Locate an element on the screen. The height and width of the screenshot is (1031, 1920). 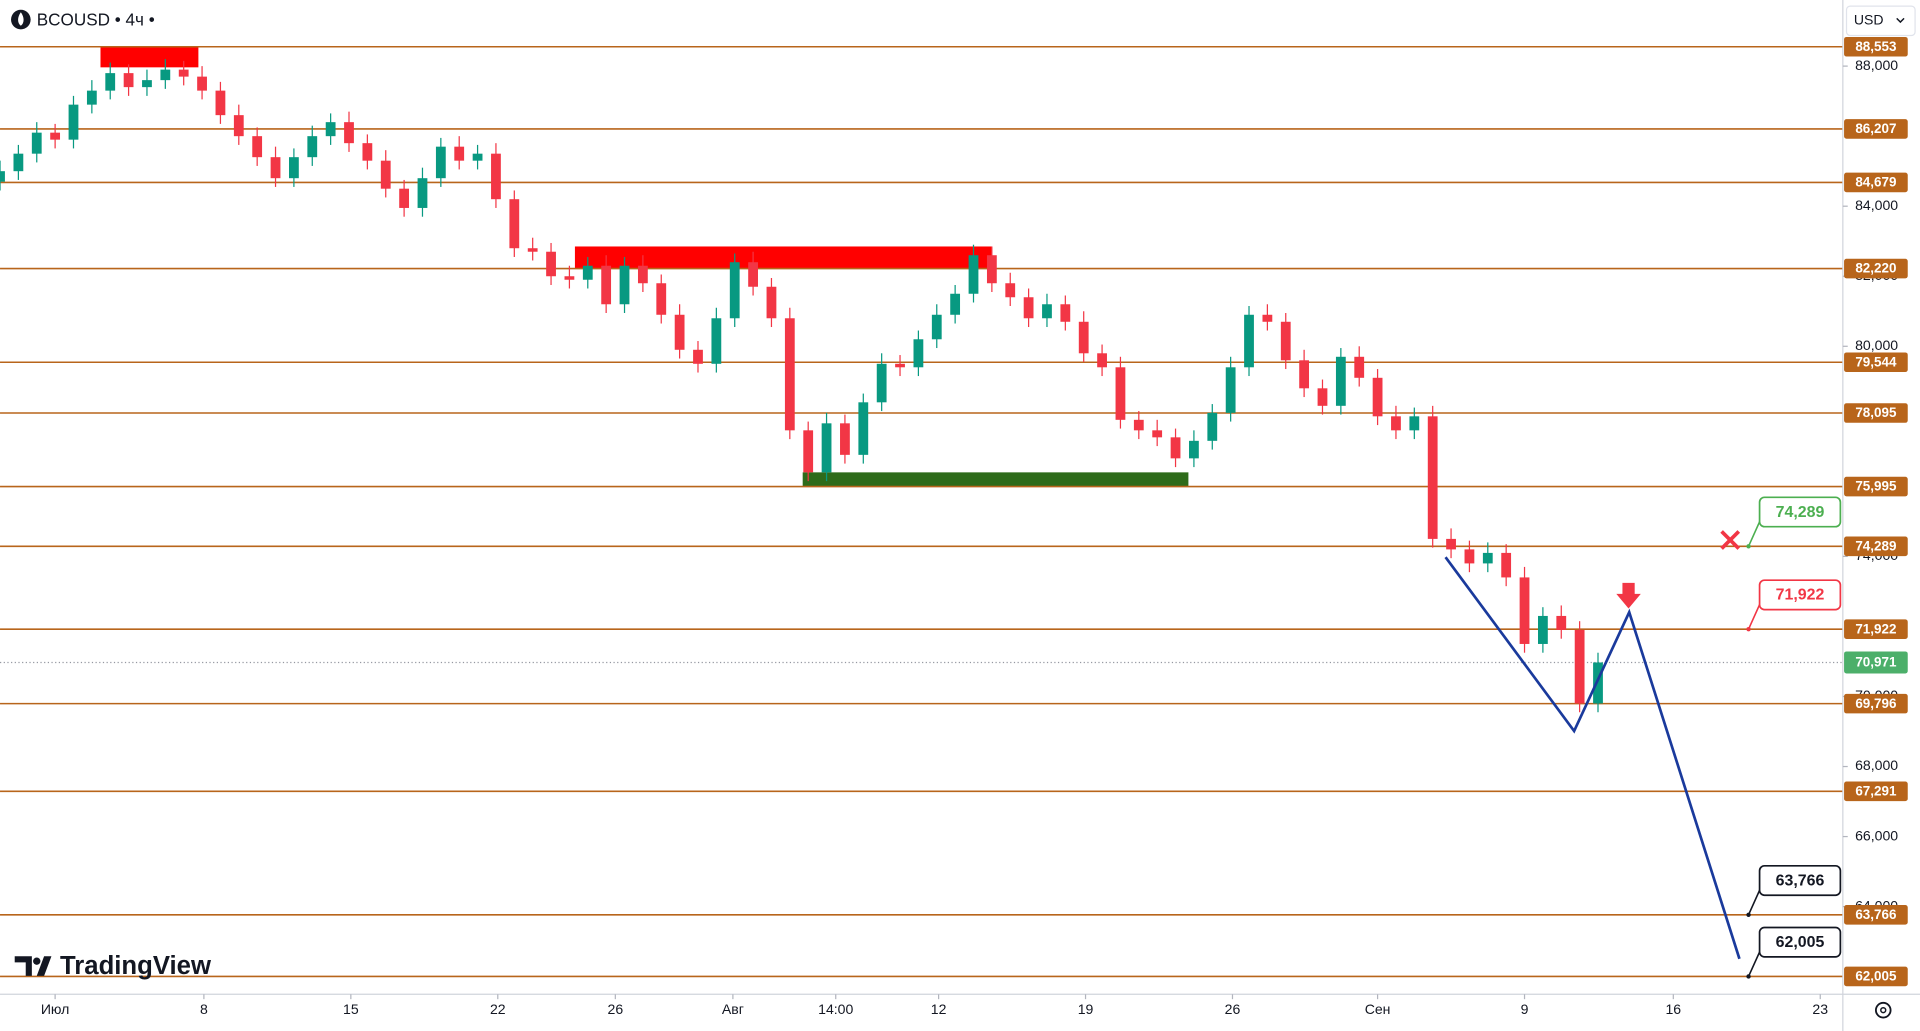
level-label: 74,289 is located at coordinates (1875, 545).